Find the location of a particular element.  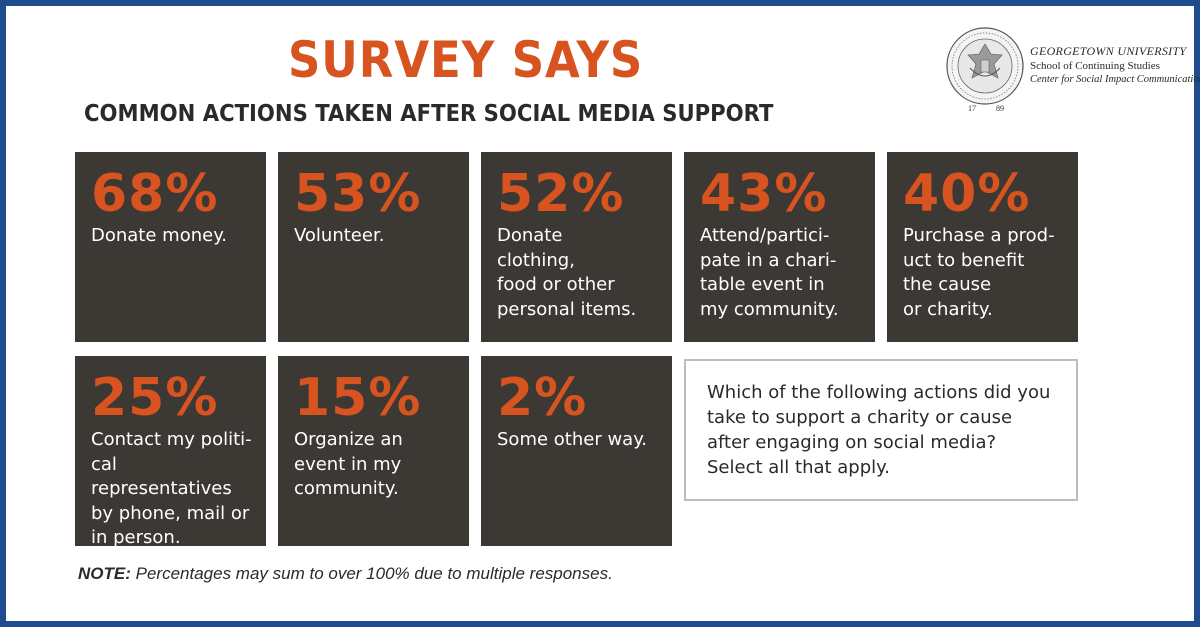

logo-university-name: GEORGETOWN UNIVERSITY is located at coordinates (1108, 51).